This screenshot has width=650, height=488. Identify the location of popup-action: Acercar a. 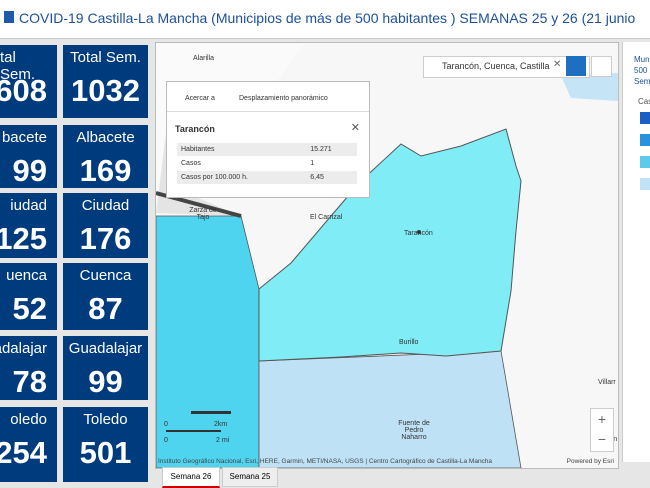
(200, 98).